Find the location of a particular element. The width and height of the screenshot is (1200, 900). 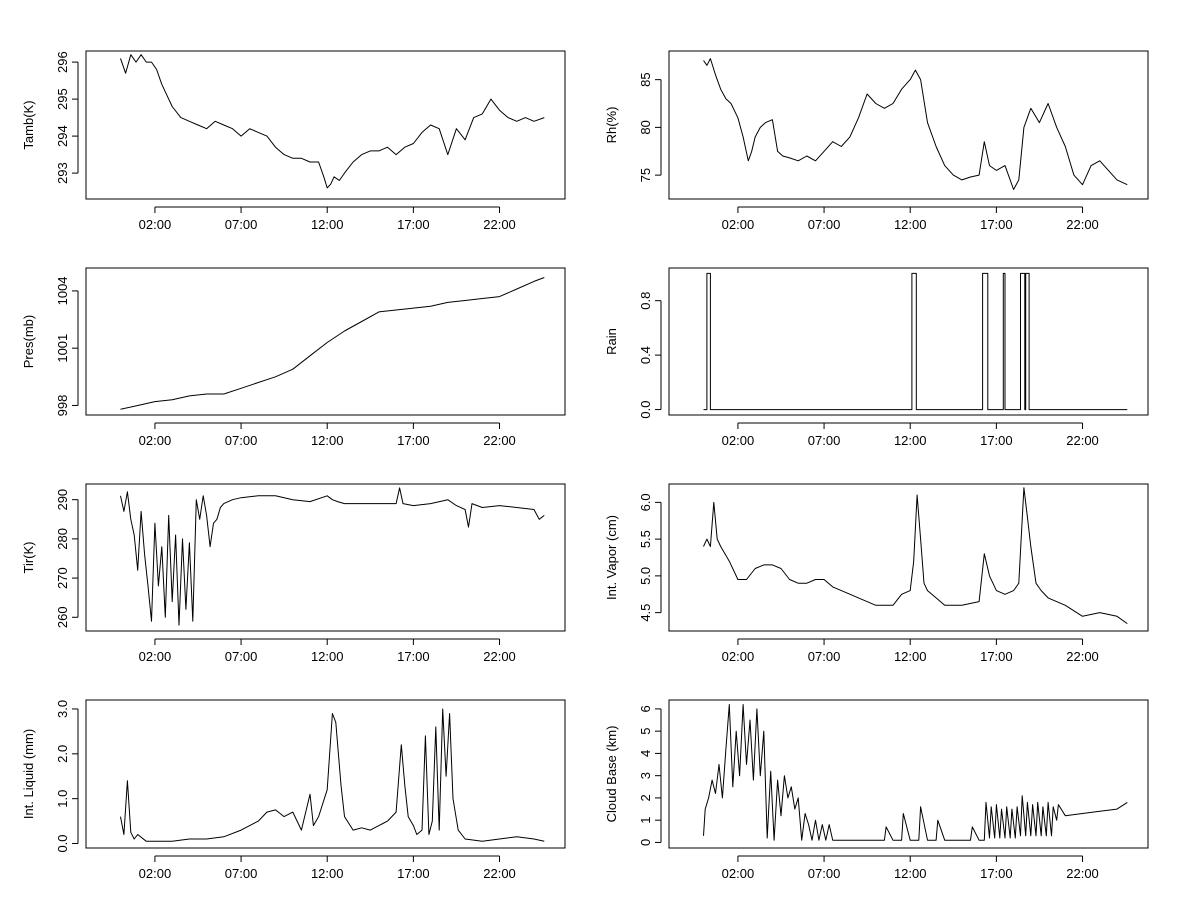

y-tick-label: 296 is located at coordinates (62, 62).